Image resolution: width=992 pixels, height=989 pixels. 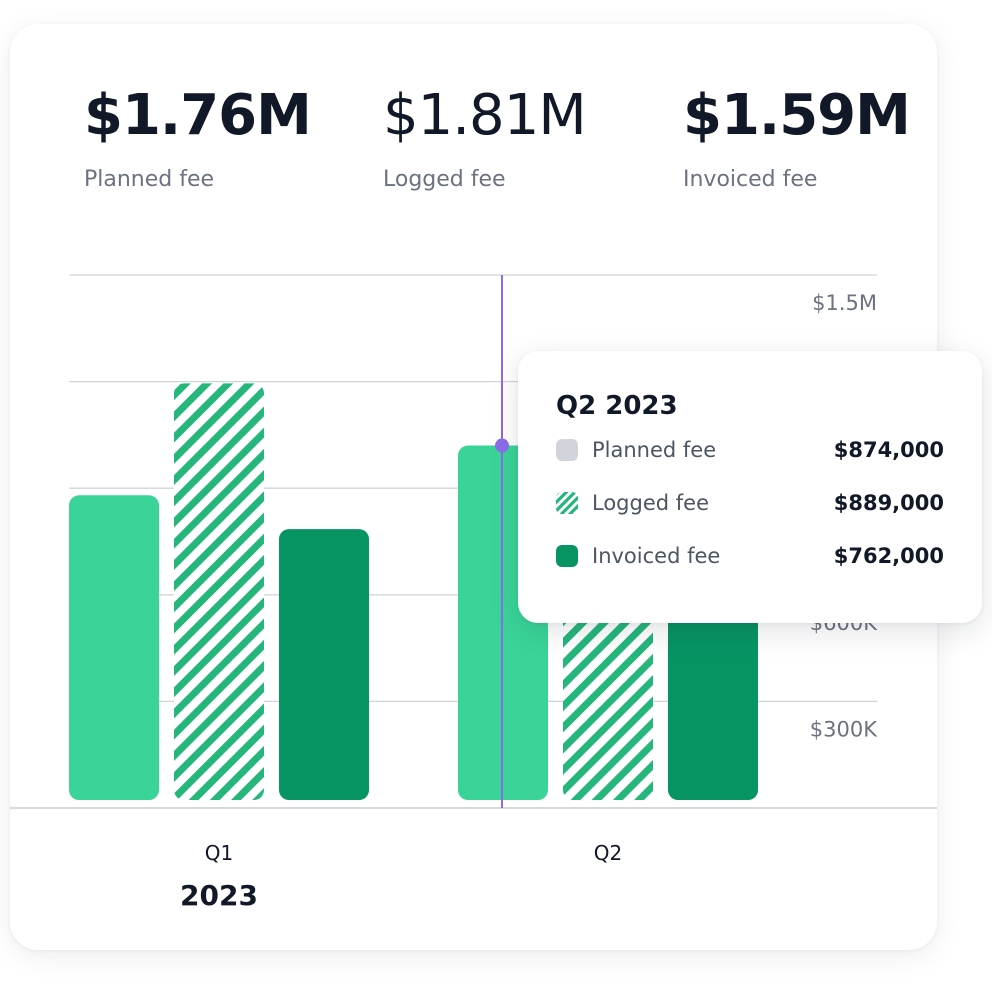 What do you see at coordinates (750, 502) in the screenshot?
I see `tooltip-row-logged: Logged fee $889,000` at bounding box center [750, 502].